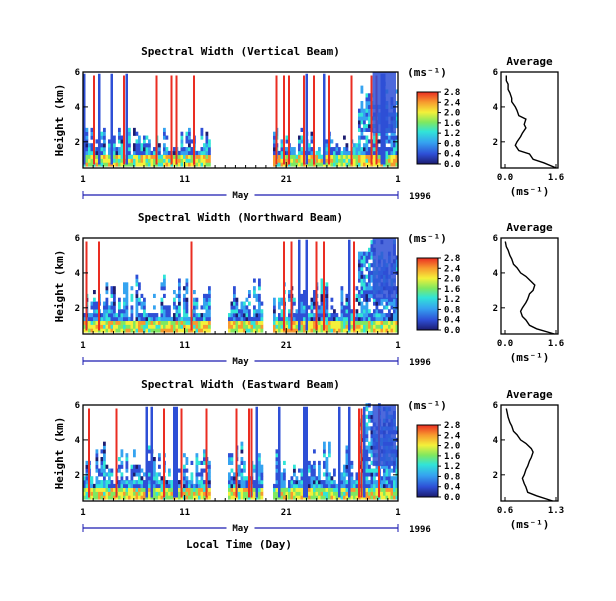  I want to click on profile-x-tick-label: 1.6, so click(556, 178).